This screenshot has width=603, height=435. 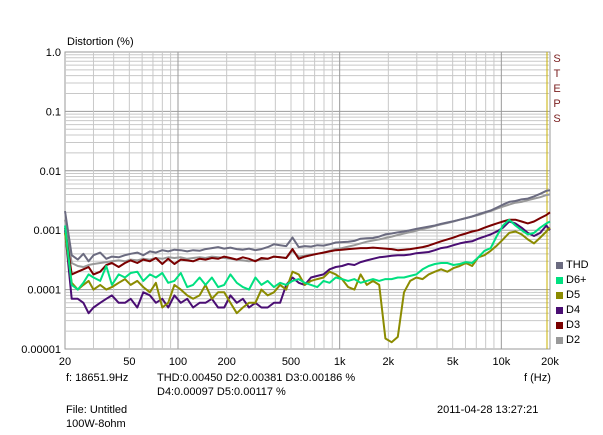 What do you see at coordinates (573, 310) in the screenshot?
I see `legend-label: D4` at bounding box center [573, 310].